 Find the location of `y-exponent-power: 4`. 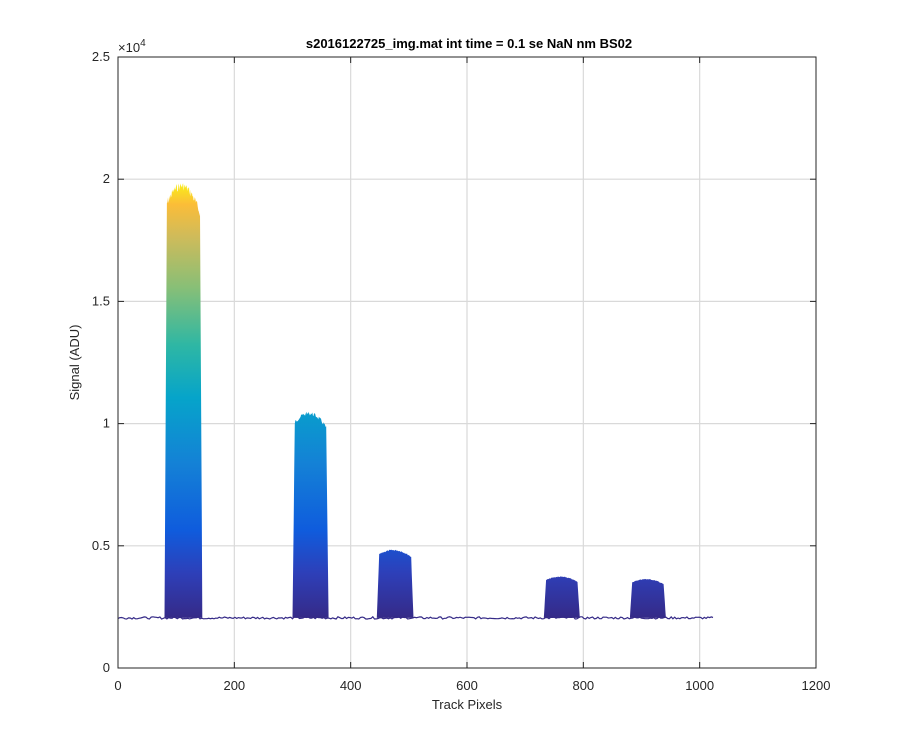

y-exponent-power: 4 is located at coordinates (143, 43).